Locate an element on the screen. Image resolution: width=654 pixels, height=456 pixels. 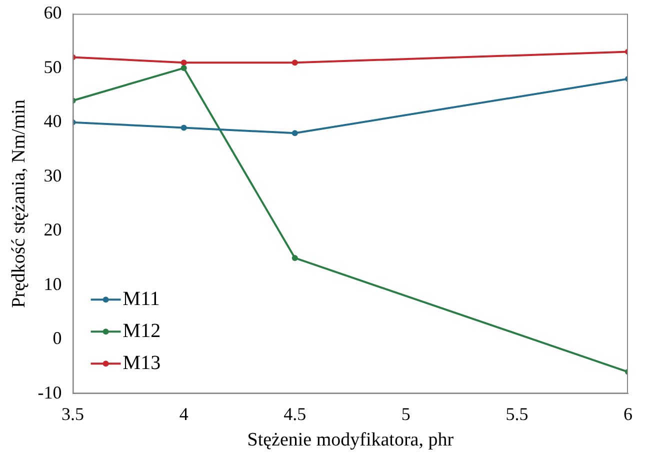
y-tick-label: 10 is located at coordinates (53, 284).